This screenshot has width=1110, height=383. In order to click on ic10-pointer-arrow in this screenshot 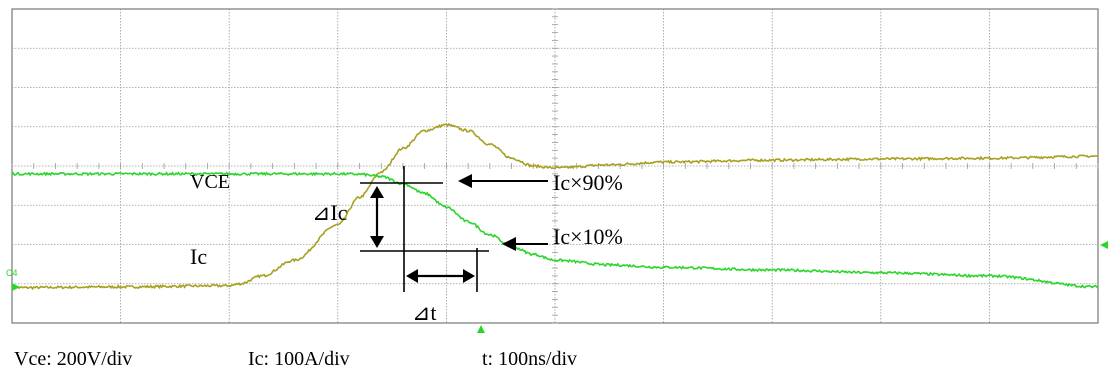, I will do `click(525, 244)`.